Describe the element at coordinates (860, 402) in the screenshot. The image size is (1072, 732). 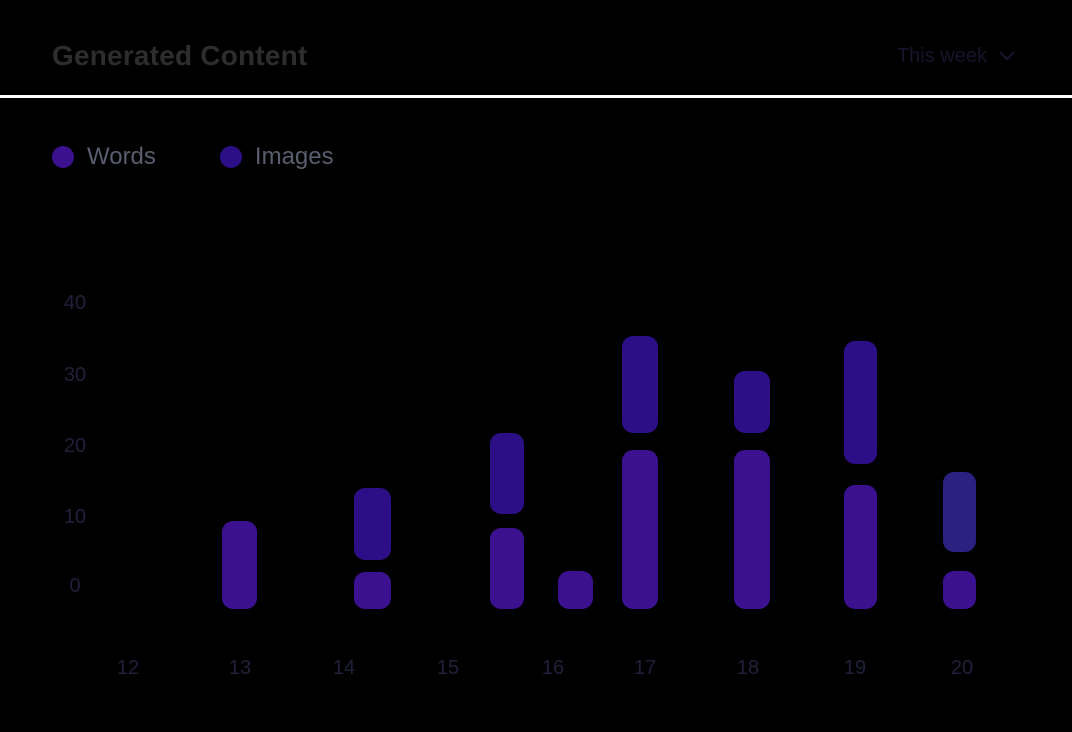
I see `bar-19-images` at that location.